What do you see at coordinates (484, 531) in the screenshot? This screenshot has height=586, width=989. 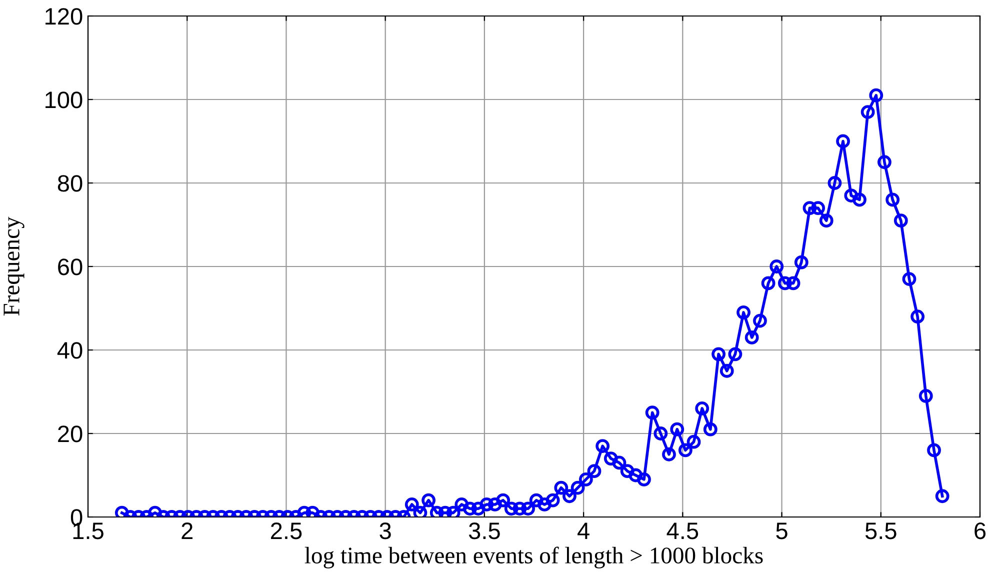 I see `x-tick-label: 3.5` at bounding box center [484, 531].